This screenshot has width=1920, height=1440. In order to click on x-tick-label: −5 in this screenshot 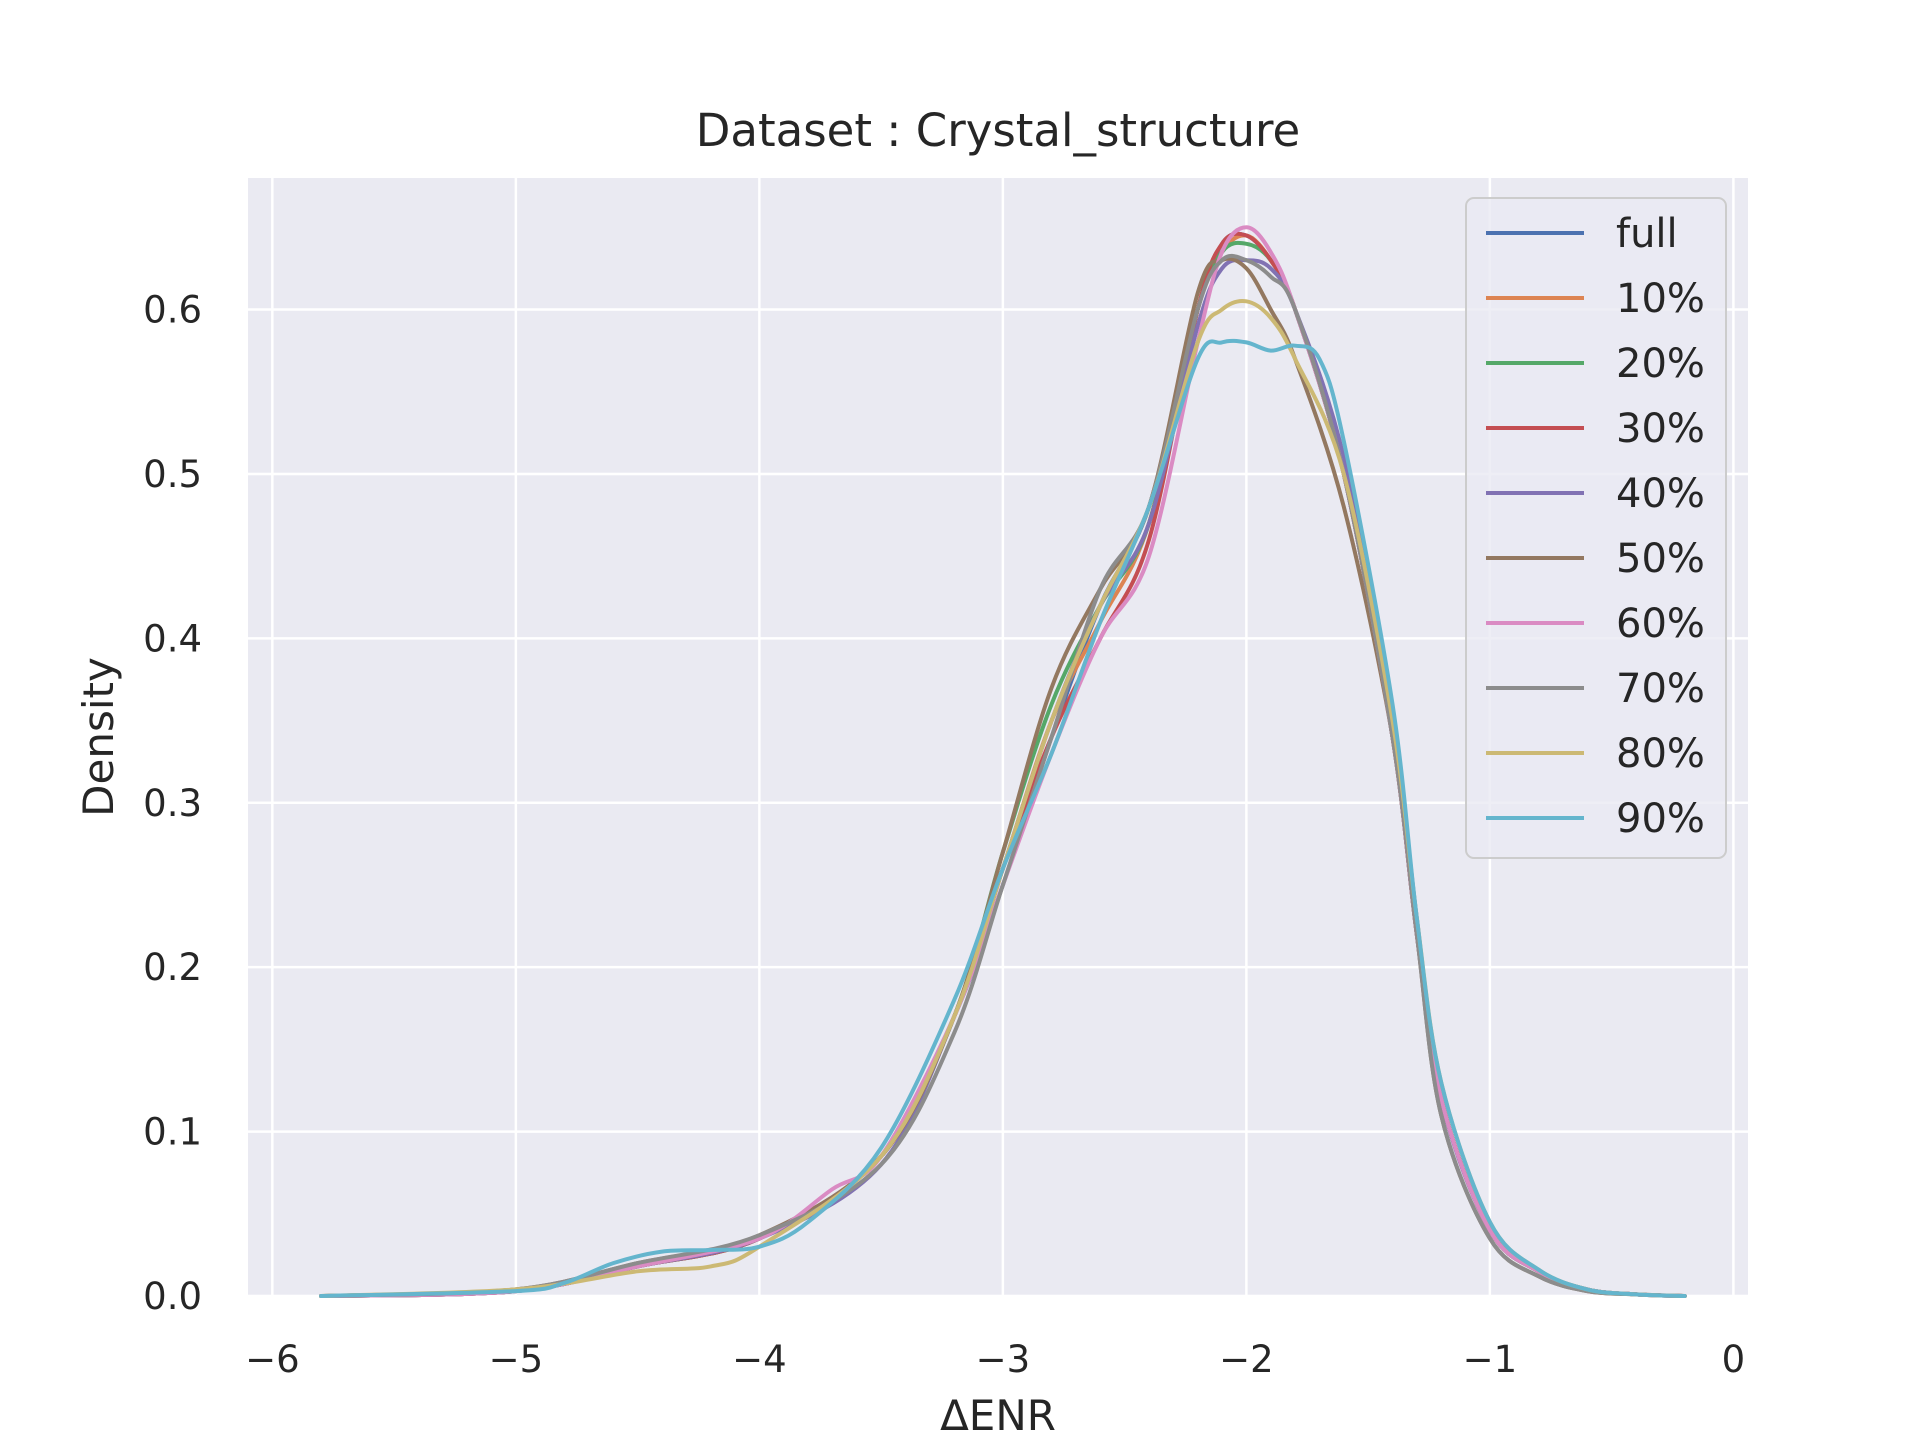, I will do `click(516, 1359)`.